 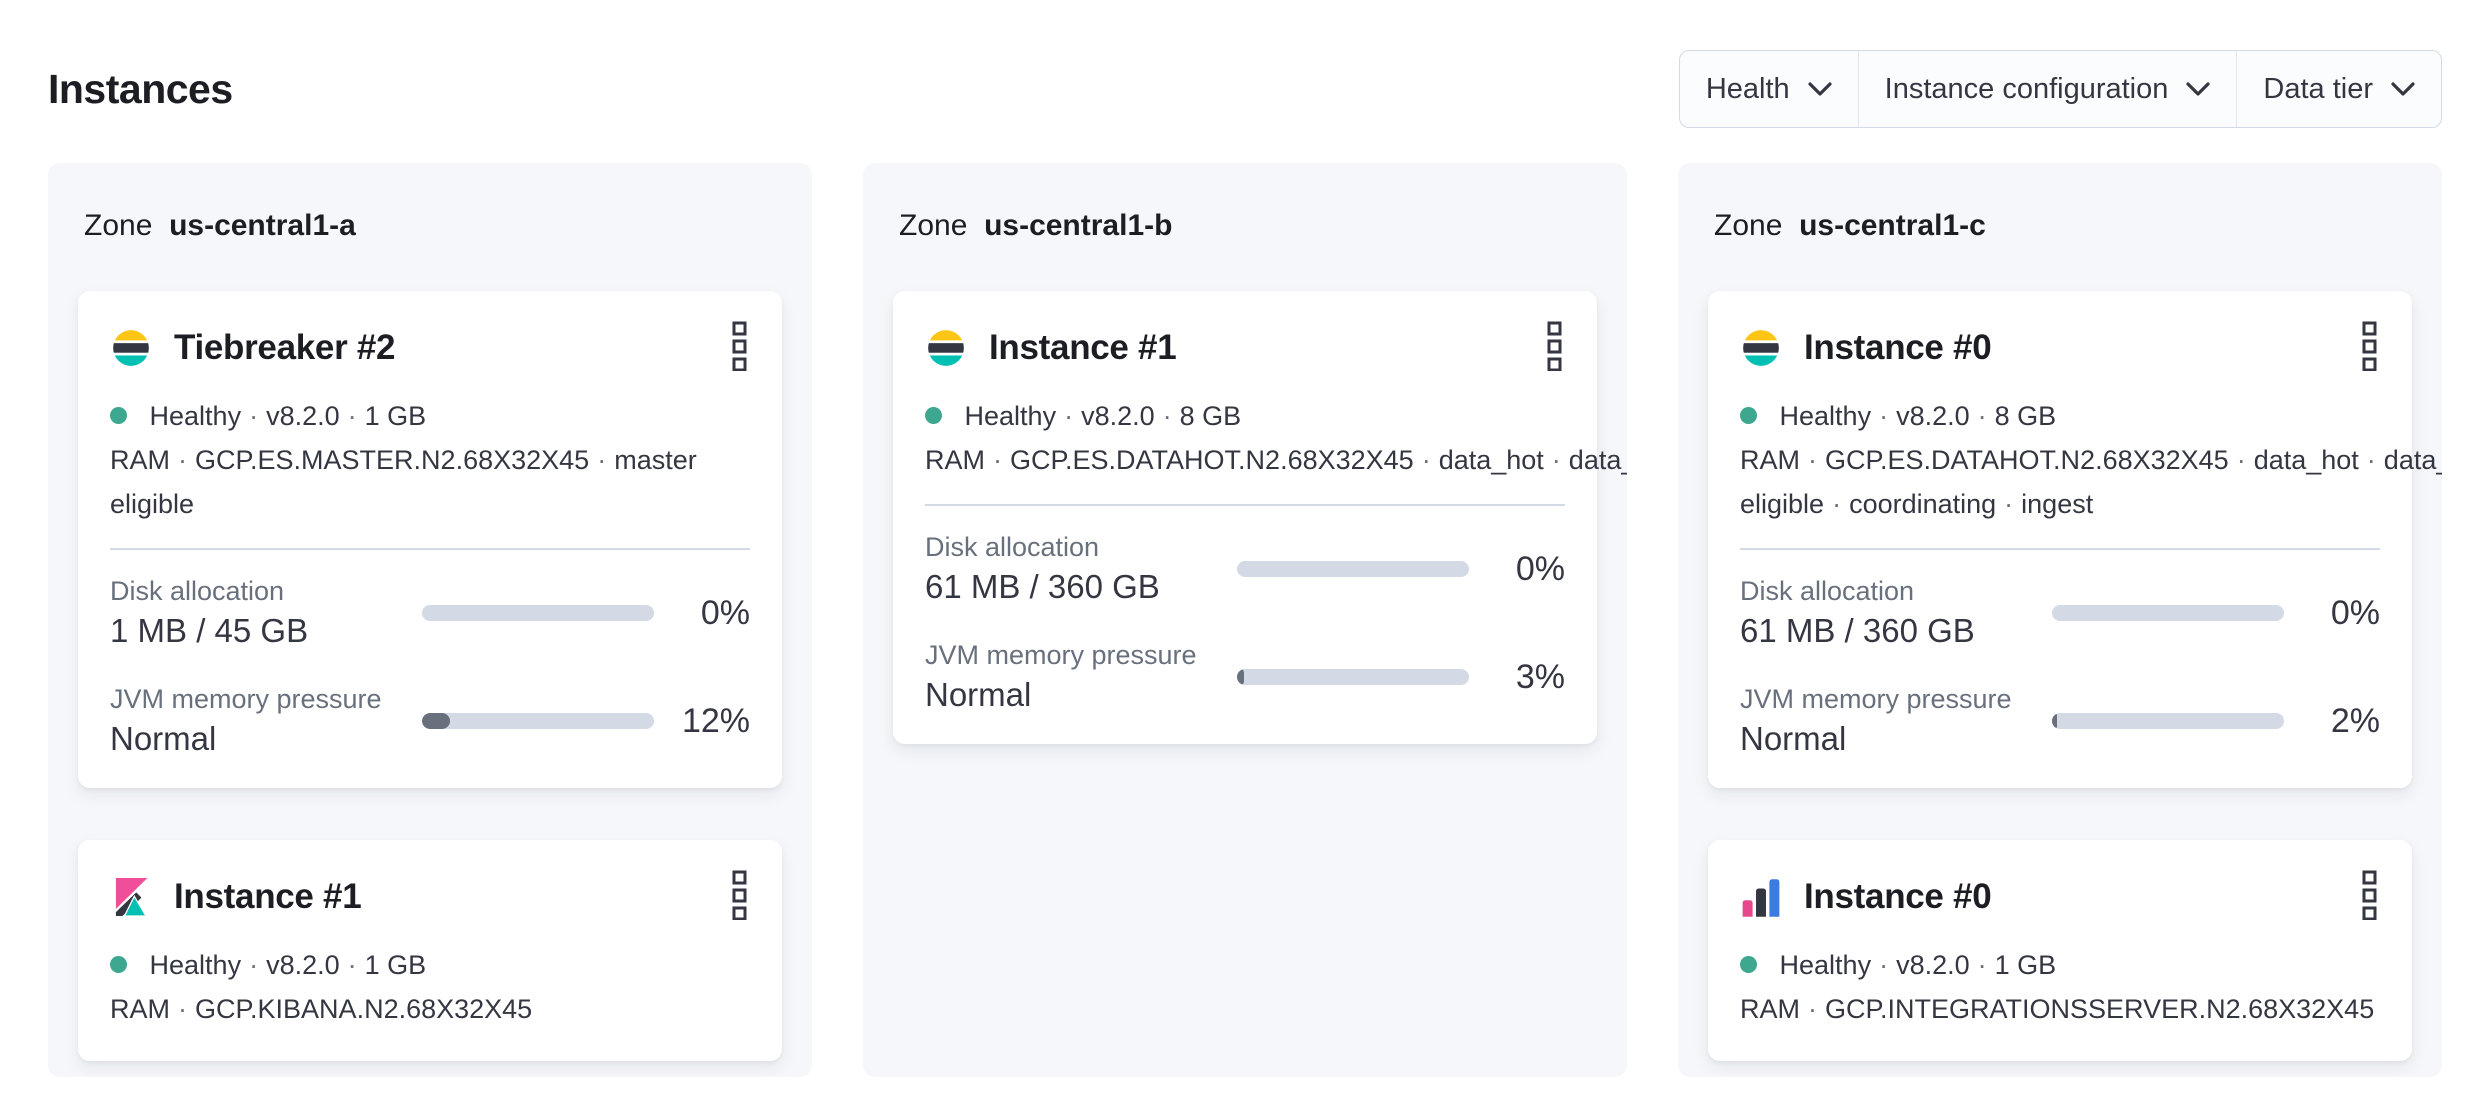 I want to click on zone-header: Zone us-central1-a, so click(x=430, y=226).